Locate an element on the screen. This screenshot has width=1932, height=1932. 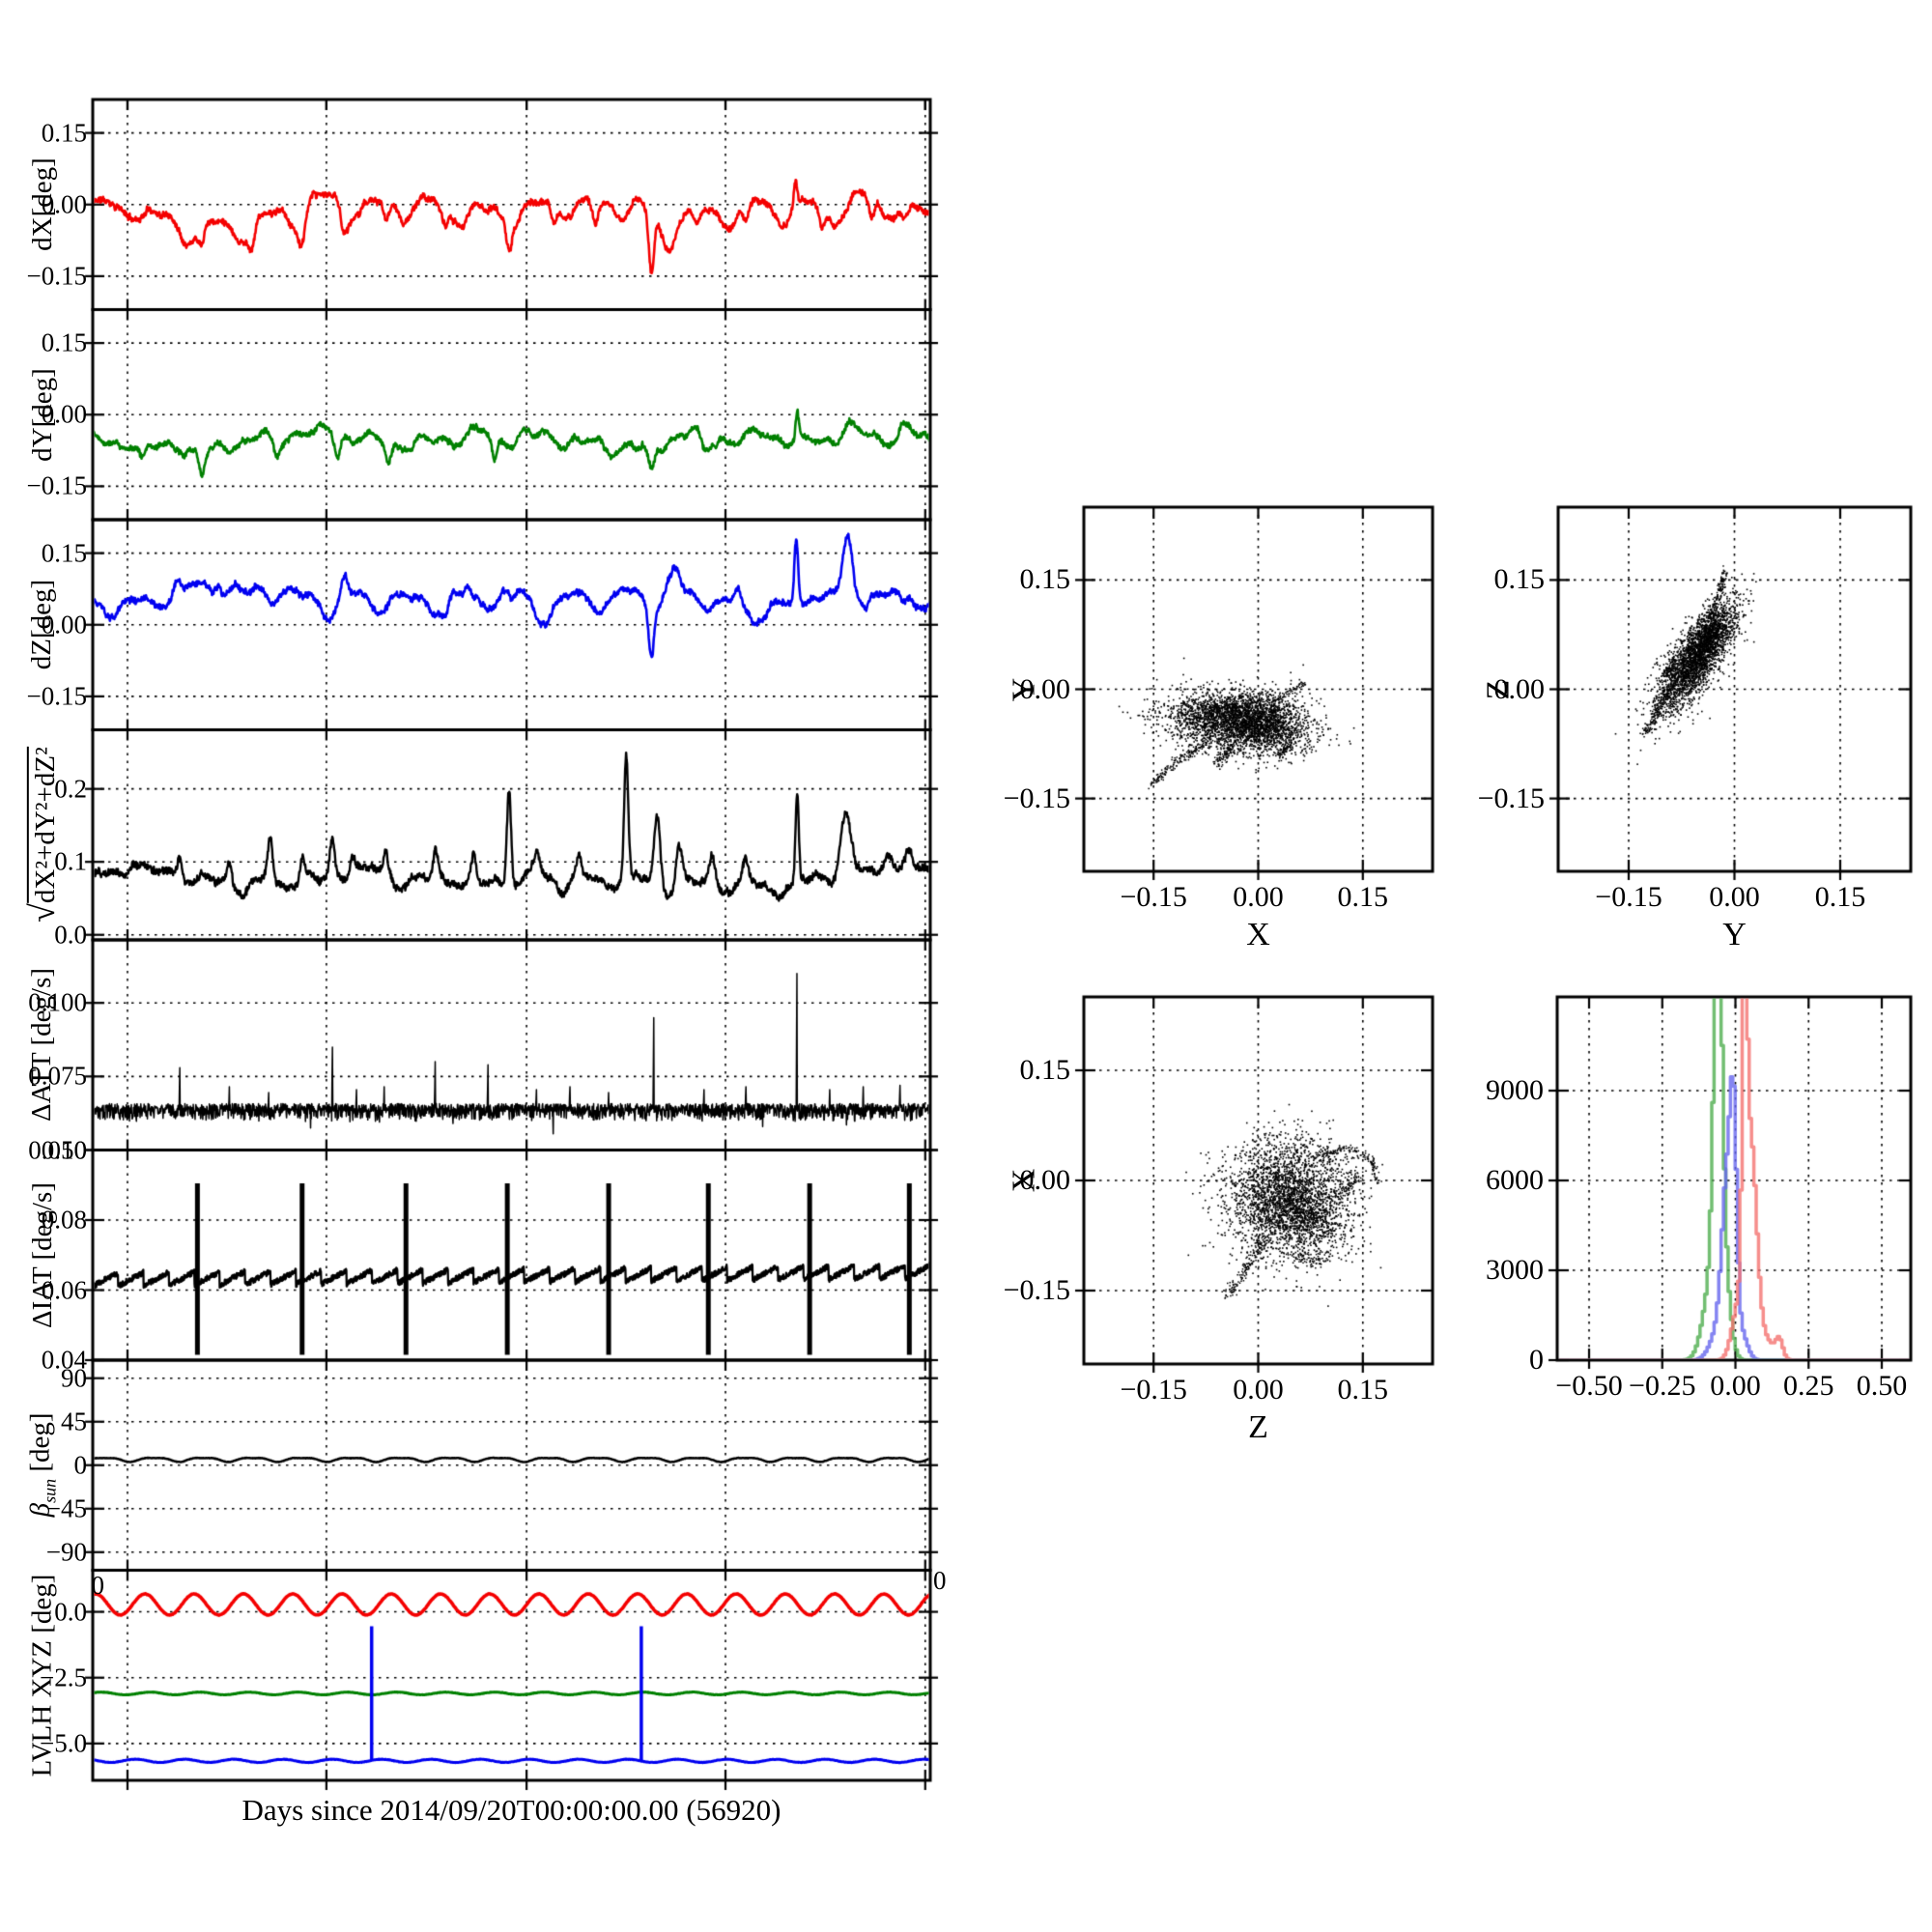
ytick-dY-0.15: 0.15 is located at coordinates (64, 342).